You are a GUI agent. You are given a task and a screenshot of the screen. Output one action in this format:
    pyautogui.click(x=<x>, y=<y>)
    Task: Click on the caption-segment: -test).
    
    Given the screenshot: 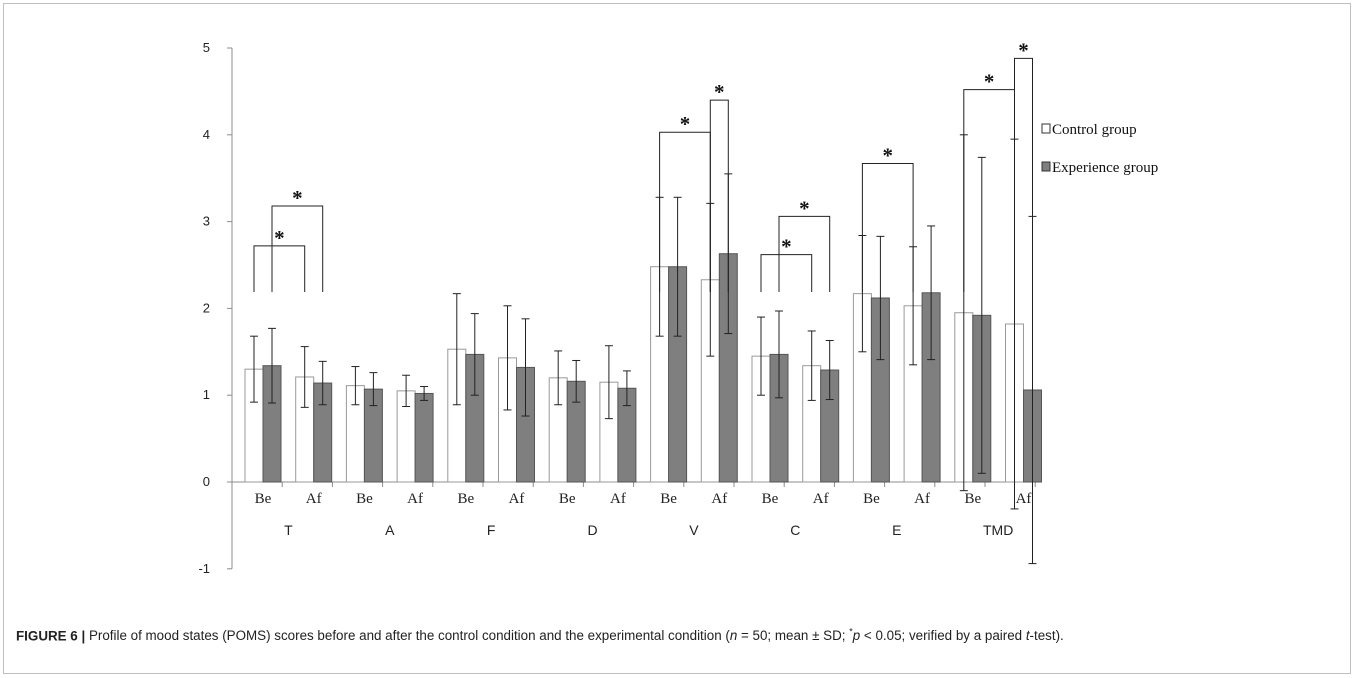 What is the action you would take?
    pyautogui.click(x=1046, y=636)
    